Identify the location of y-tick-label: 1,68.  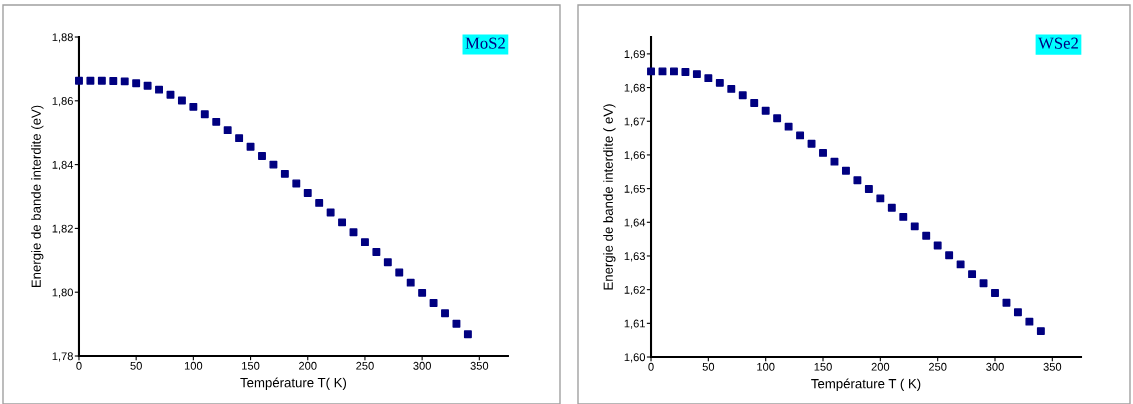
(634, 88).